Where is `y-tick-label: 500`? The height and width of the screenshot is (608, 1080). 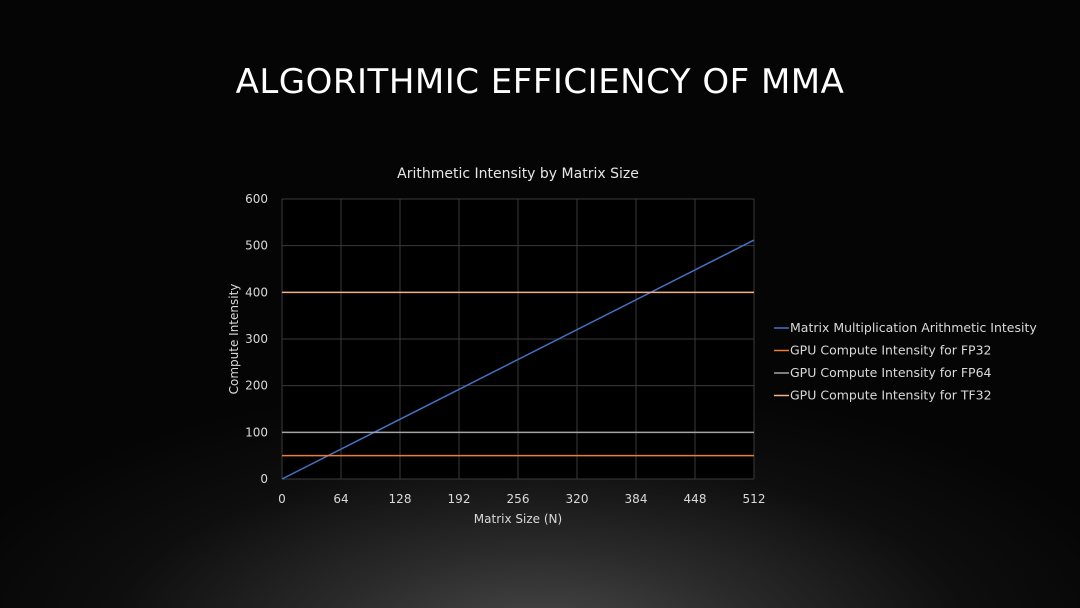 y-tick-label: 500 is located at coordinates (256, 246).